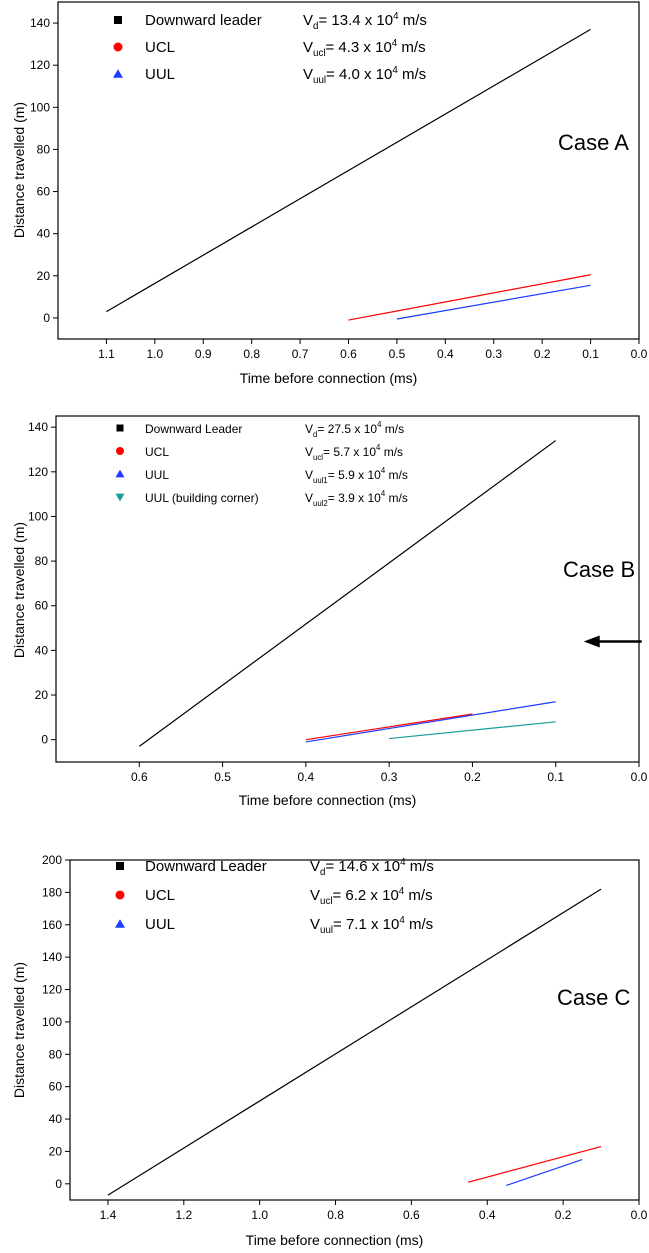 The image size is (649, 1253). What do you see at coordinates (356, 475) in the screenshot?
I see `legend-velocity: Vuul1= 5.9 x 104 m/s` at bounding box center [356, 475].